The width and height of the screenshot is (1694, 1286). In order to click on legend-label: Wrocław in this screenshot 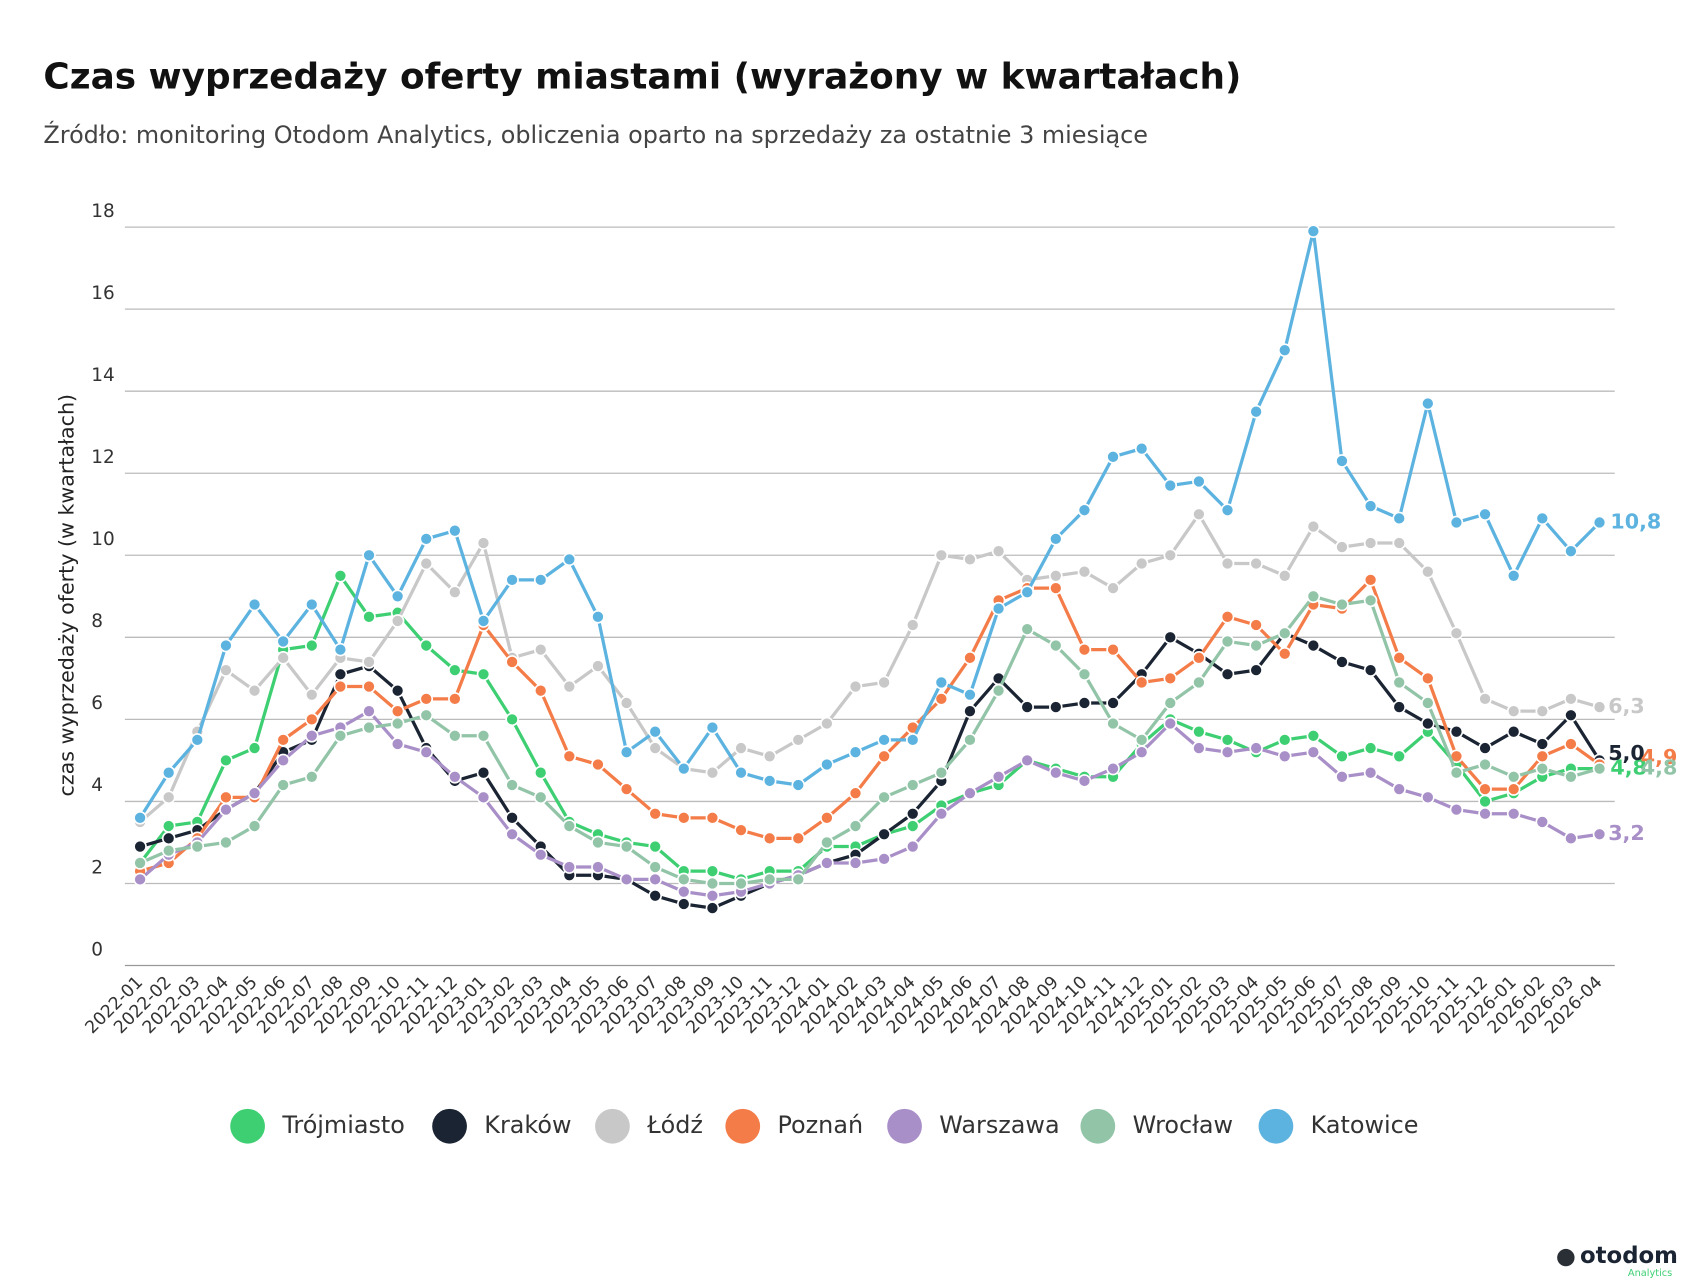, I will do `click(1183, 1125)`.